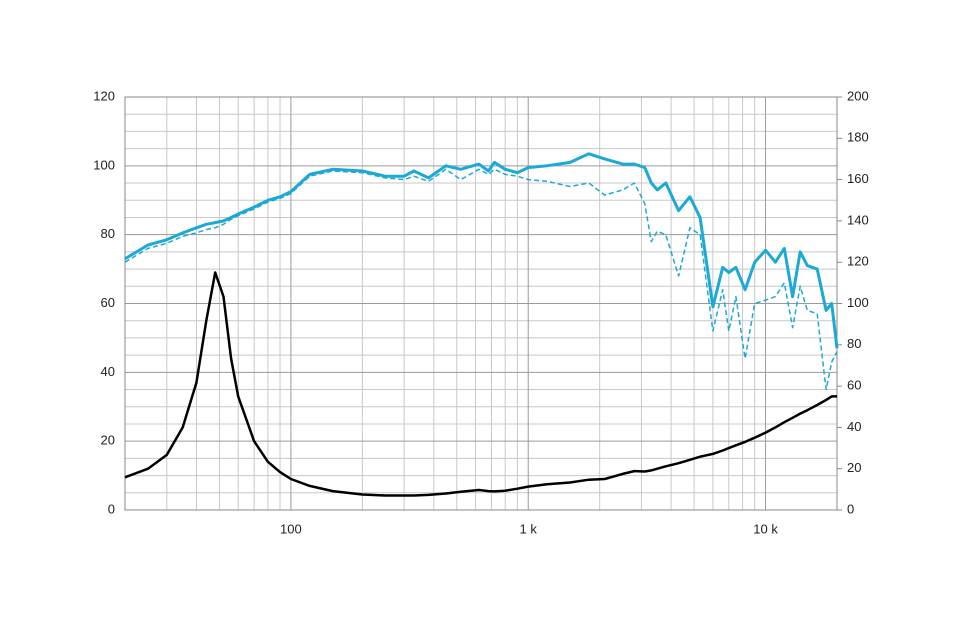 Image resolution: width=972 pixels, height=625 pixels. I want to click on x-tick-label: 100, so click(291, 528).